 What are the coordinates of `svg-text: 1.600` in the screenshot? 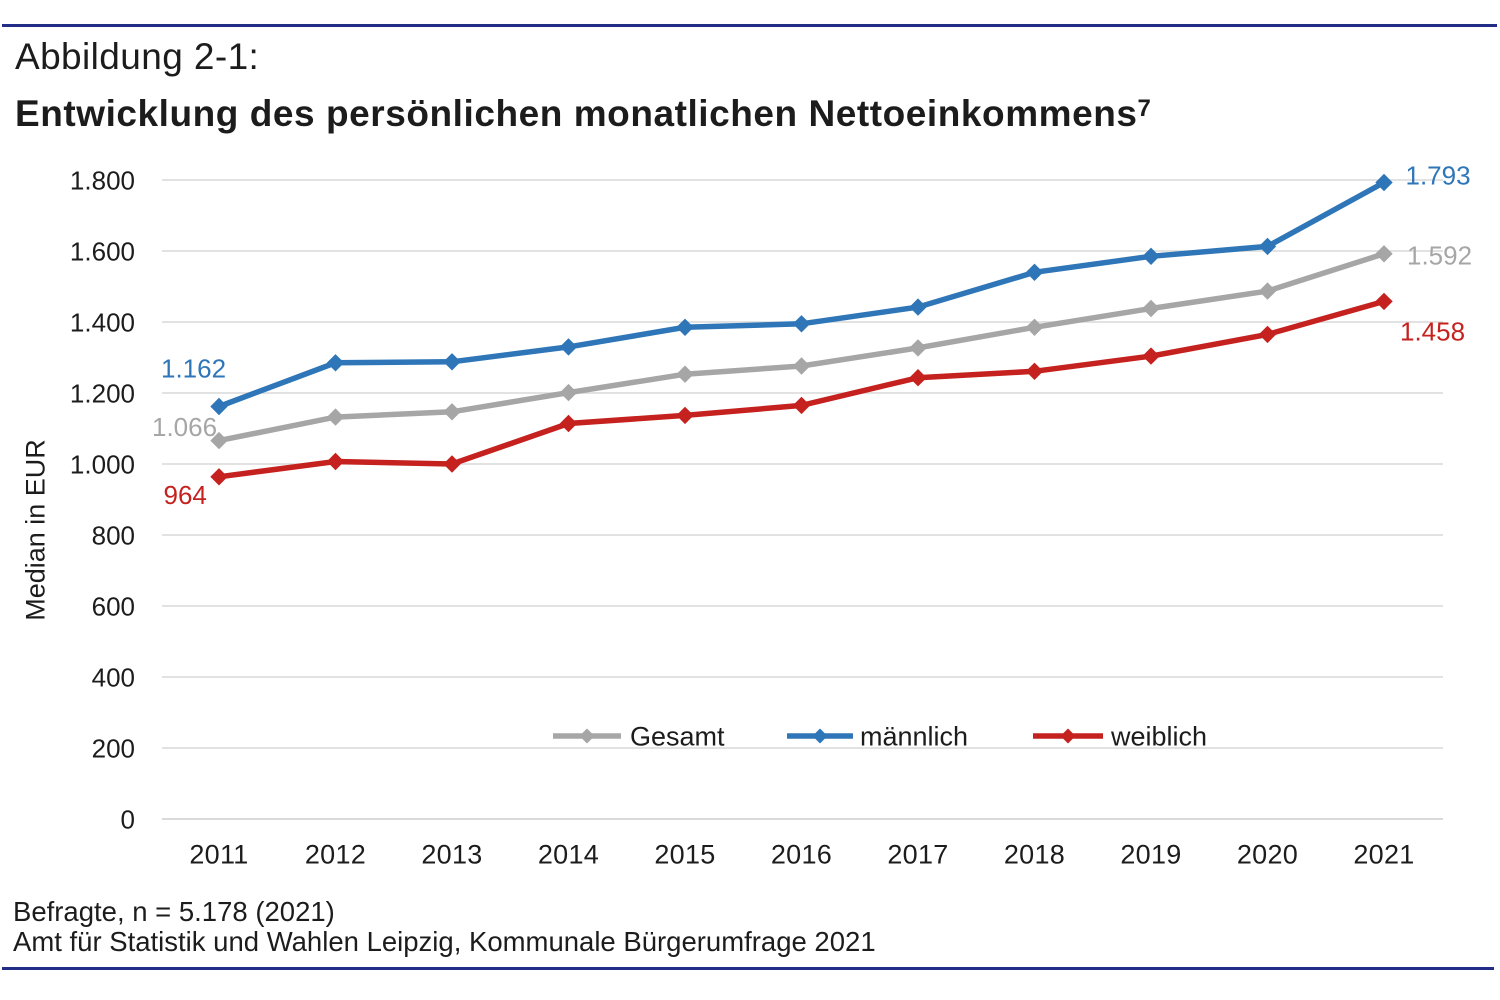 It's located at (102, 252).